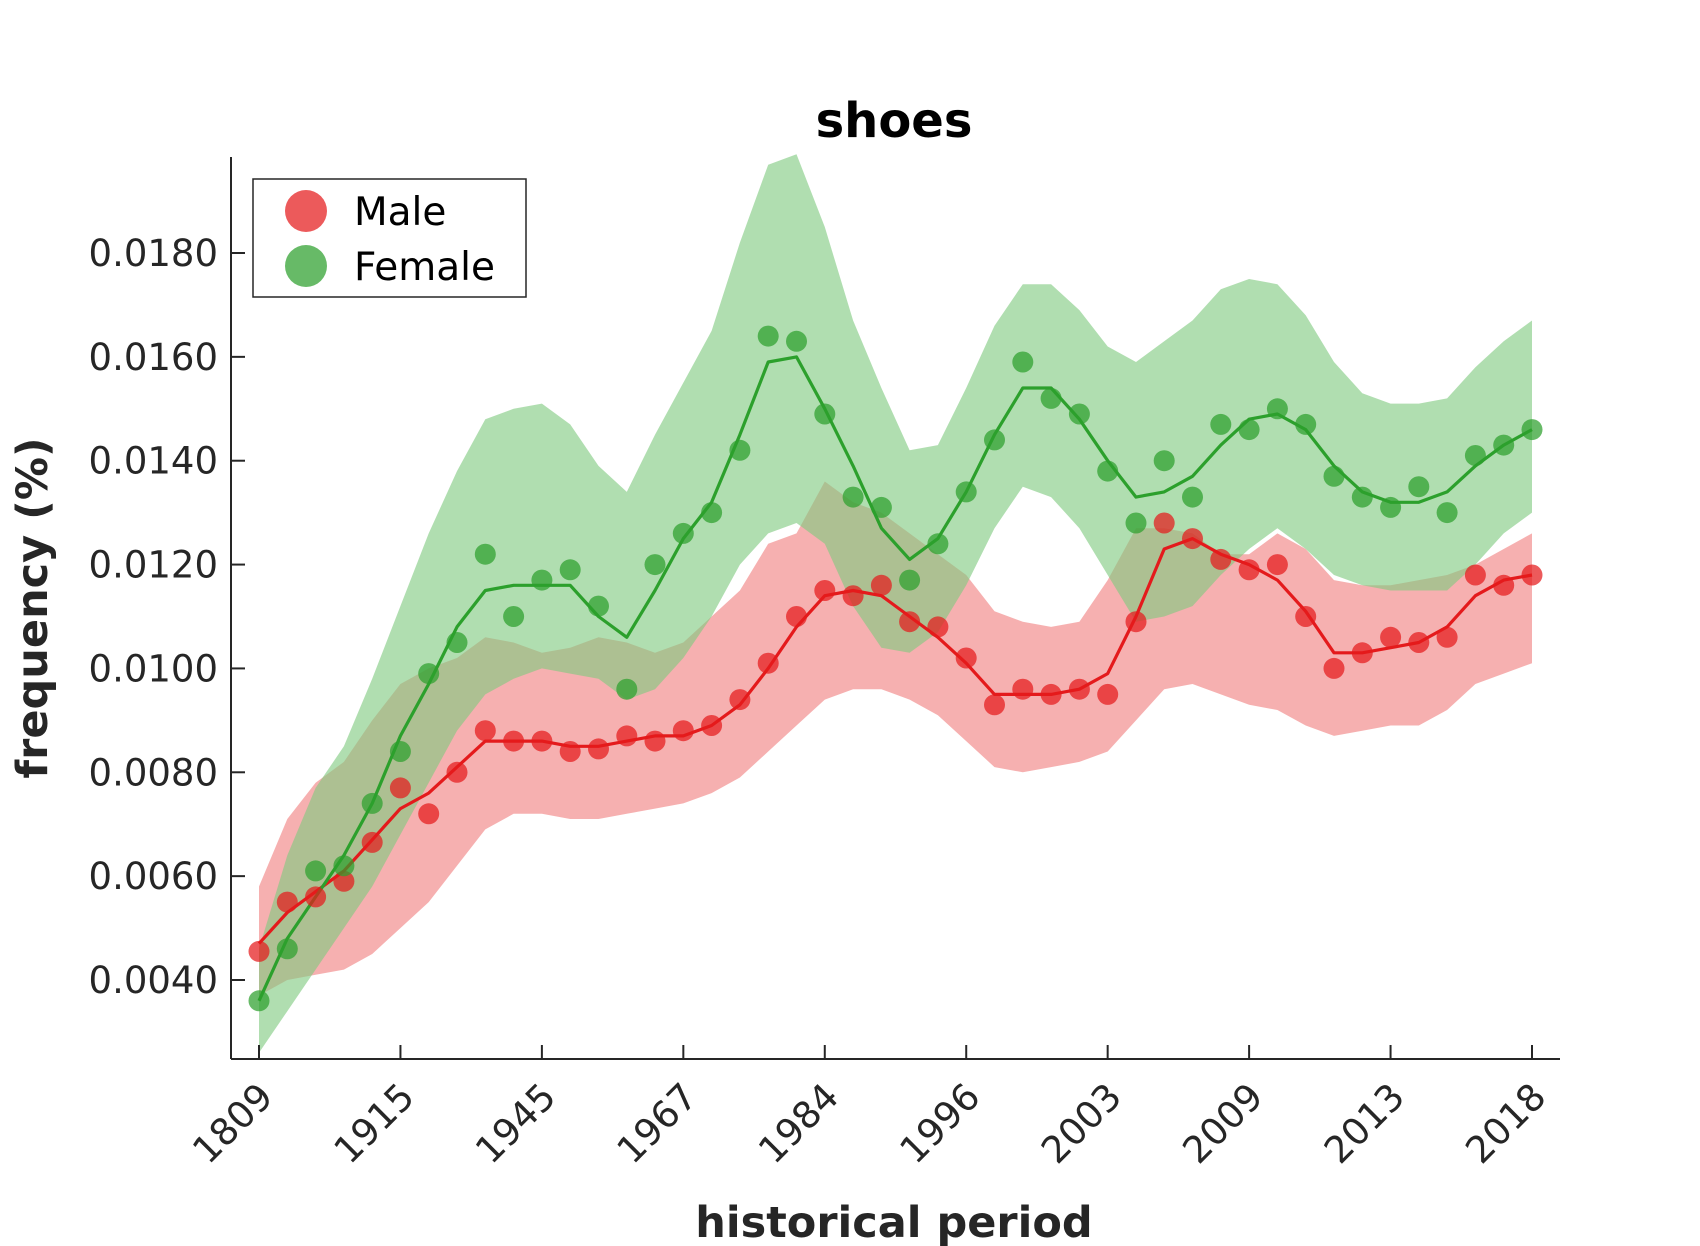 This screenshot has width=1700, height=1246. Describe the element at coordinates (153, 461) in the screenshot. I see `y-tick-label: 0.0140` at that location.